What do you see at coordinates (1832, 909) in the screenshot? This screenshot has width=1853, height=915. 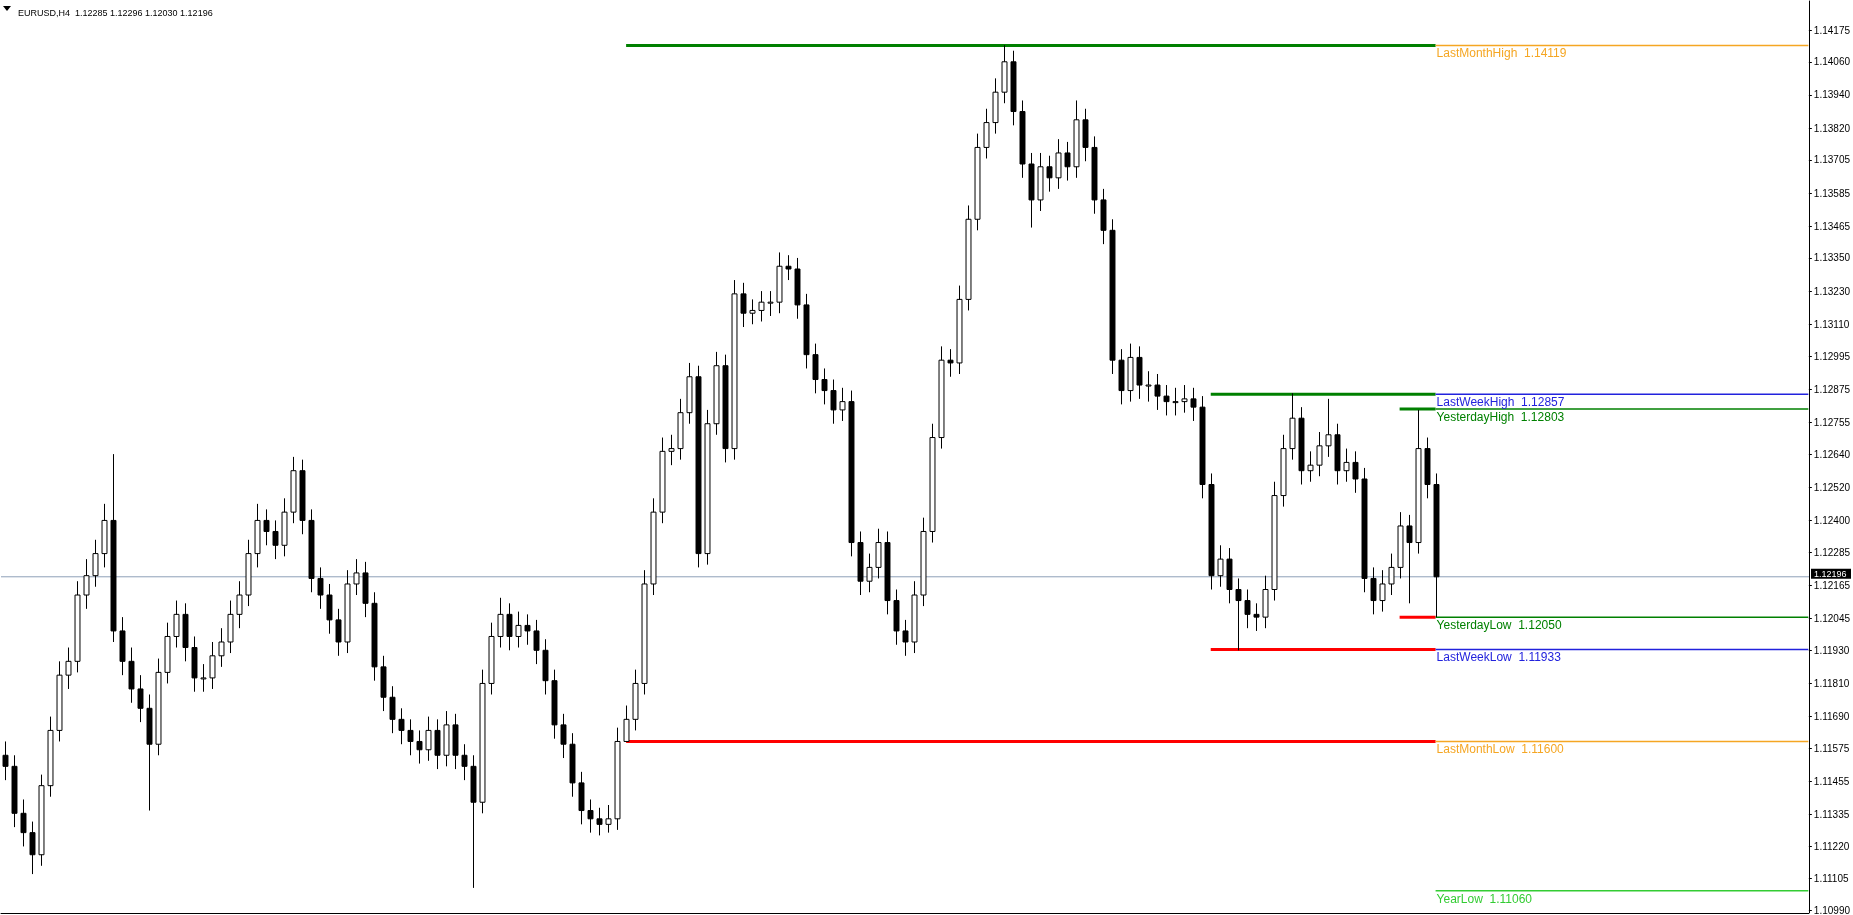 I see `y-tick-label: 1.10990` at bounding box center [1832, 909].